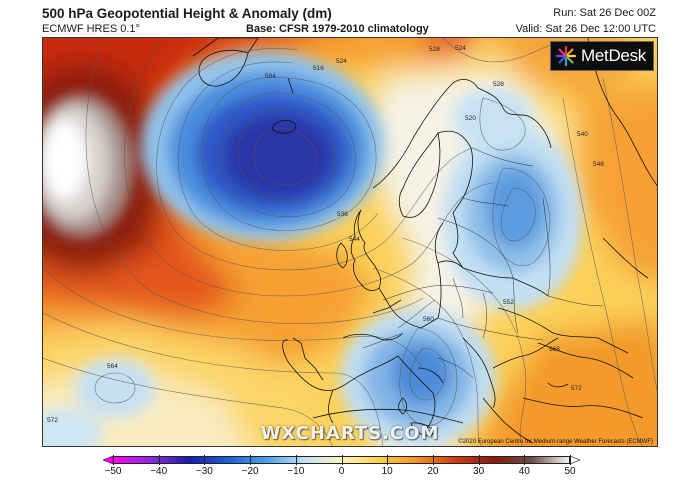  I want to click on base-label: Base: CFSR 1979-2010 climatology, so click(337, 29).